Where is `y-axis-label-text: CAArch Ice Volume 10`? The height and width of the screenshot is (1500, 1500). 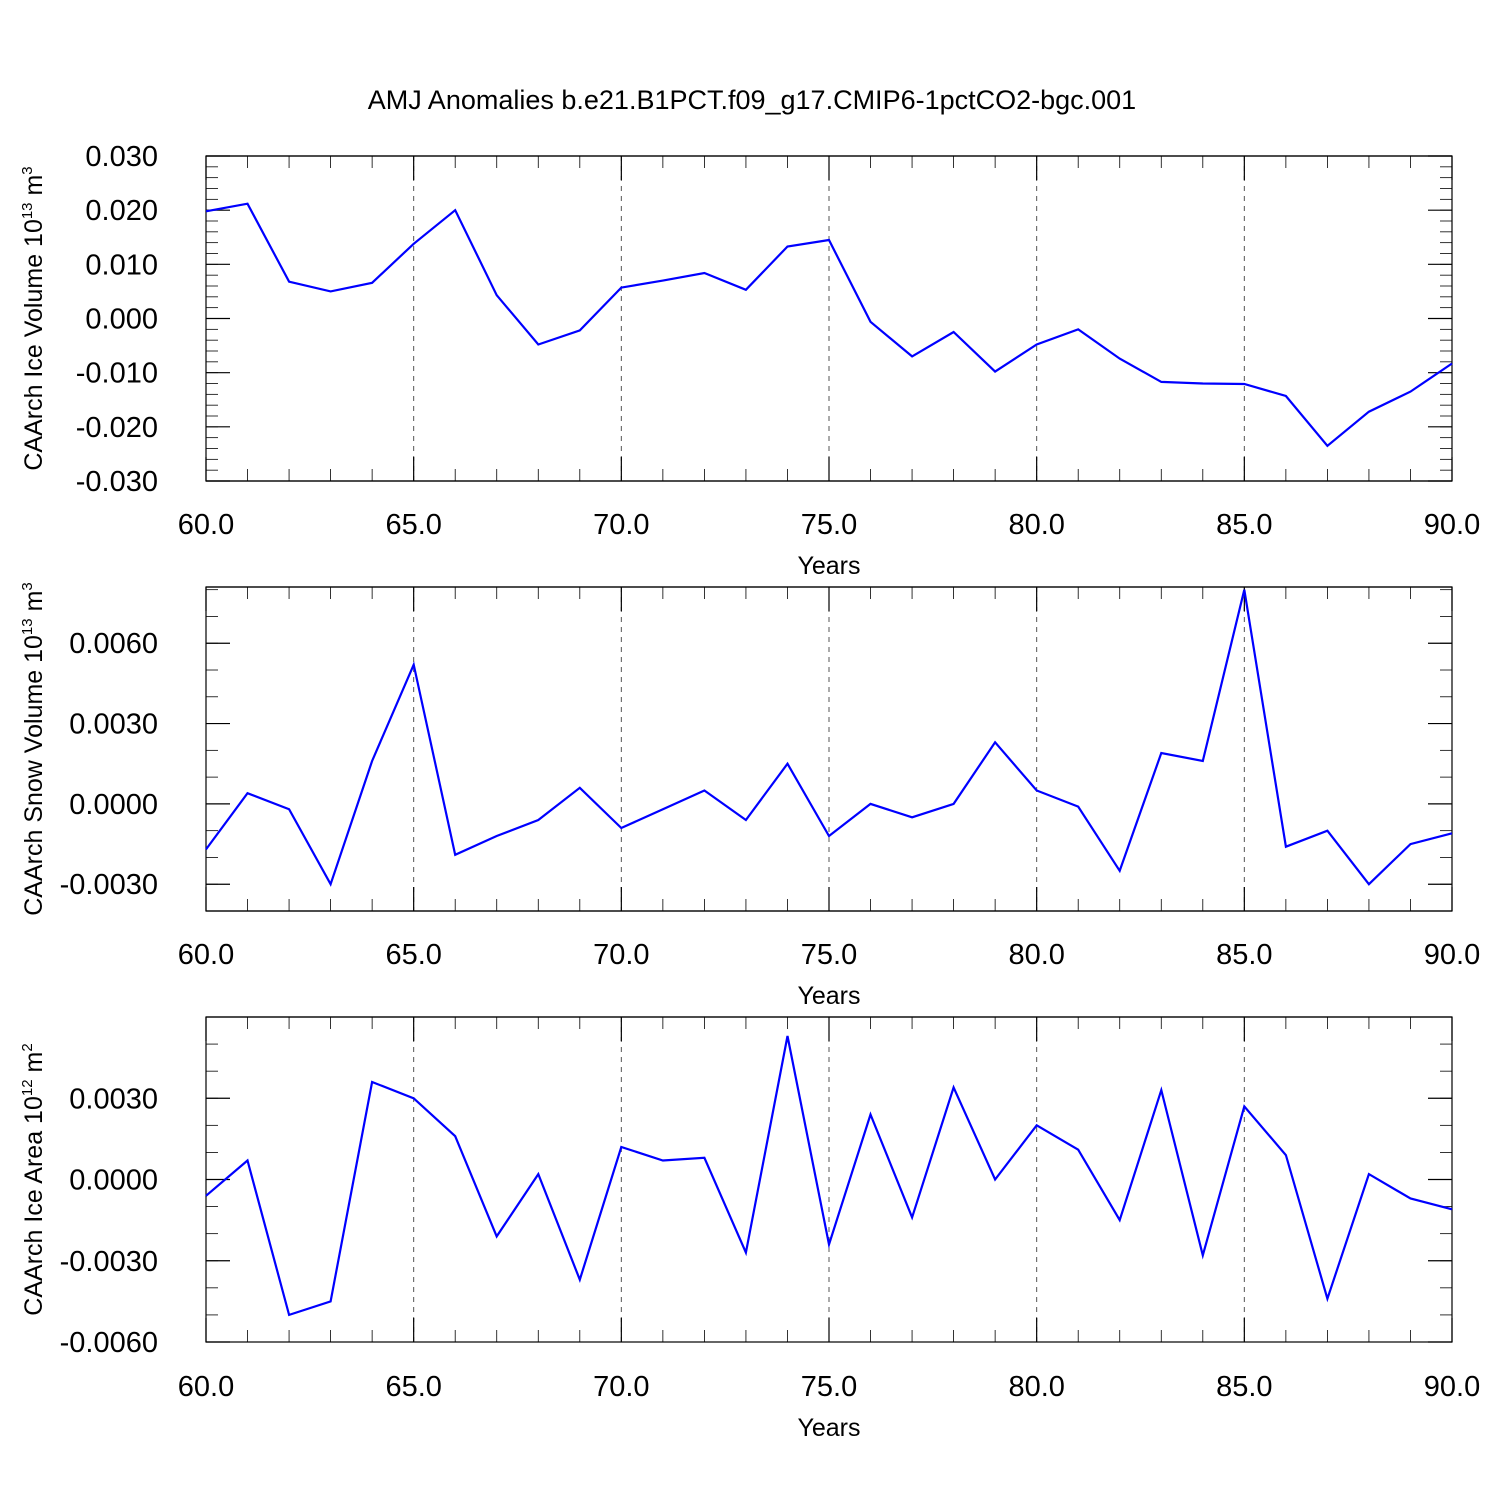
y-axis-label-text: CAArch Ice Volume 10 is located at coordinates (34, 345).